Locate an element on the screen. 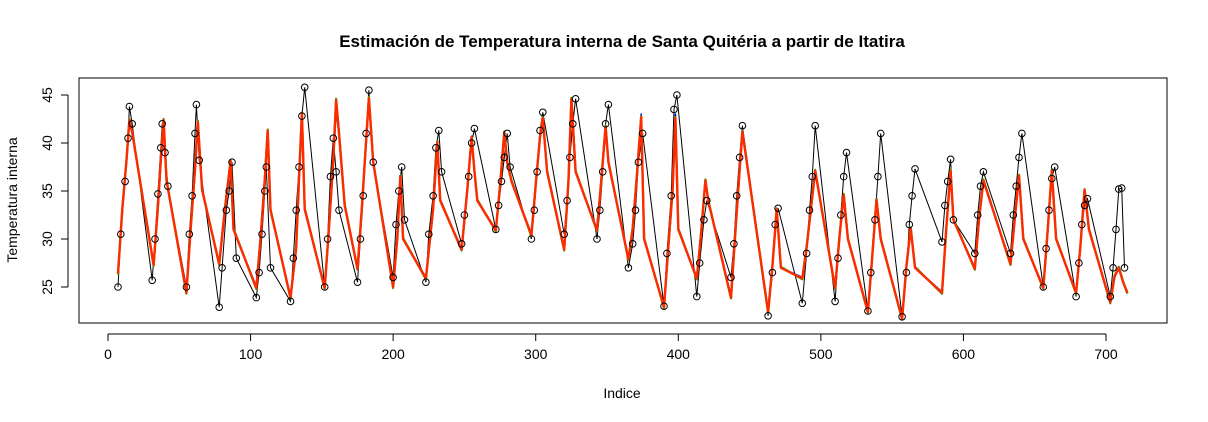 The width and height of the screenshot is (1208, 422). y-tick-label: 40 is located at coordinates (47, 143).